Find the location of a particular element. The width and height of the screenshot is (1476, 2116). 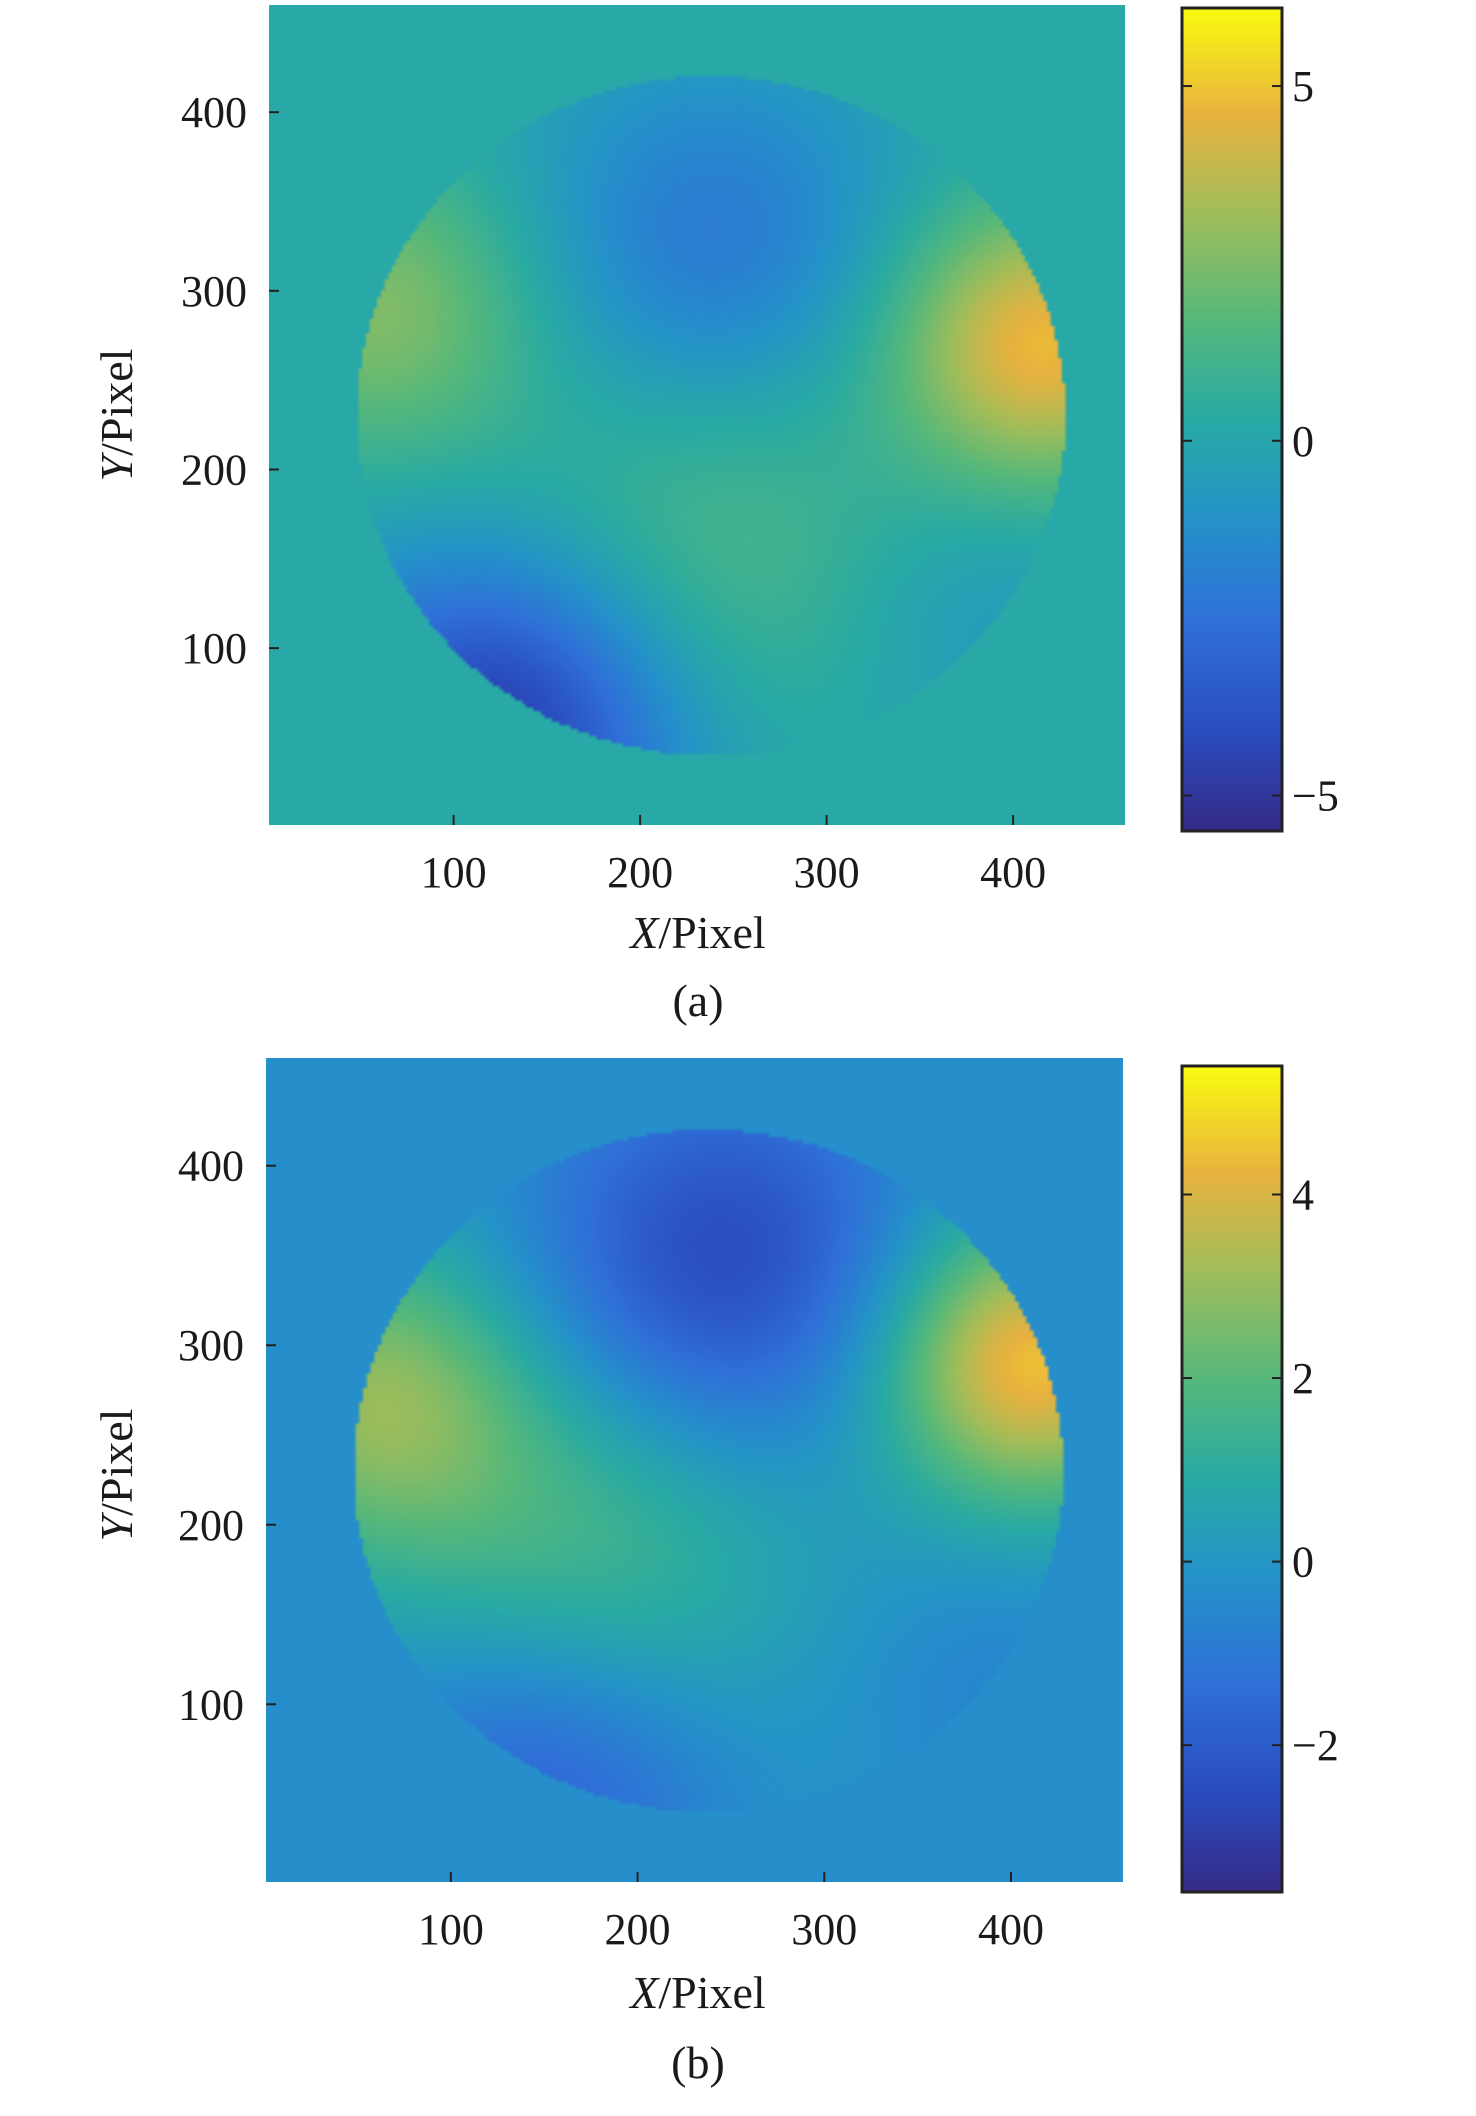

colorbar-a is located at coordinates (1232, 419).